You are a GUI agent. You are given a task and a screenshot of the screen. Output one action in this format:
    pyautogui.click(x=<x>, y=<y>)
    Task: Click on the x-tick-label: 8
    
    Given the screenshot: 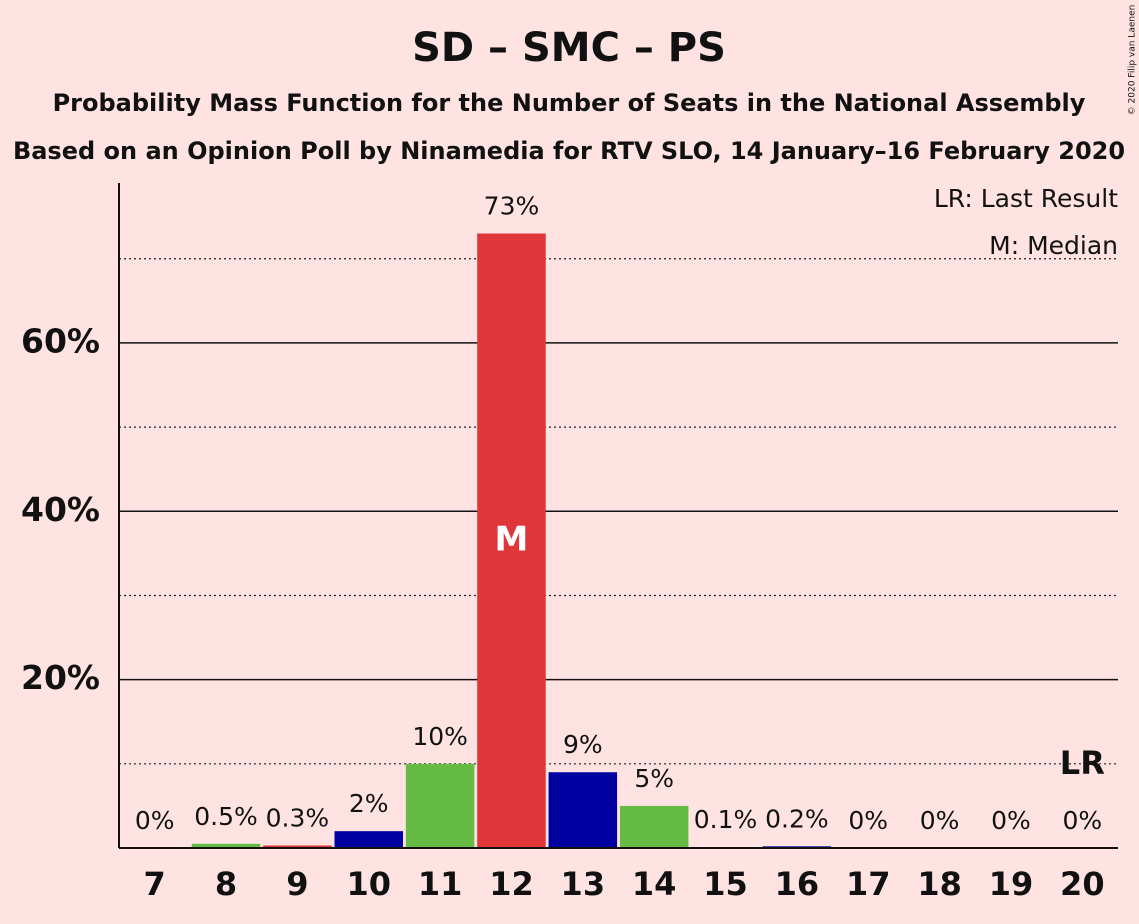 What is the action you would take?
    pyautogui.click(x=226, y=884)
    